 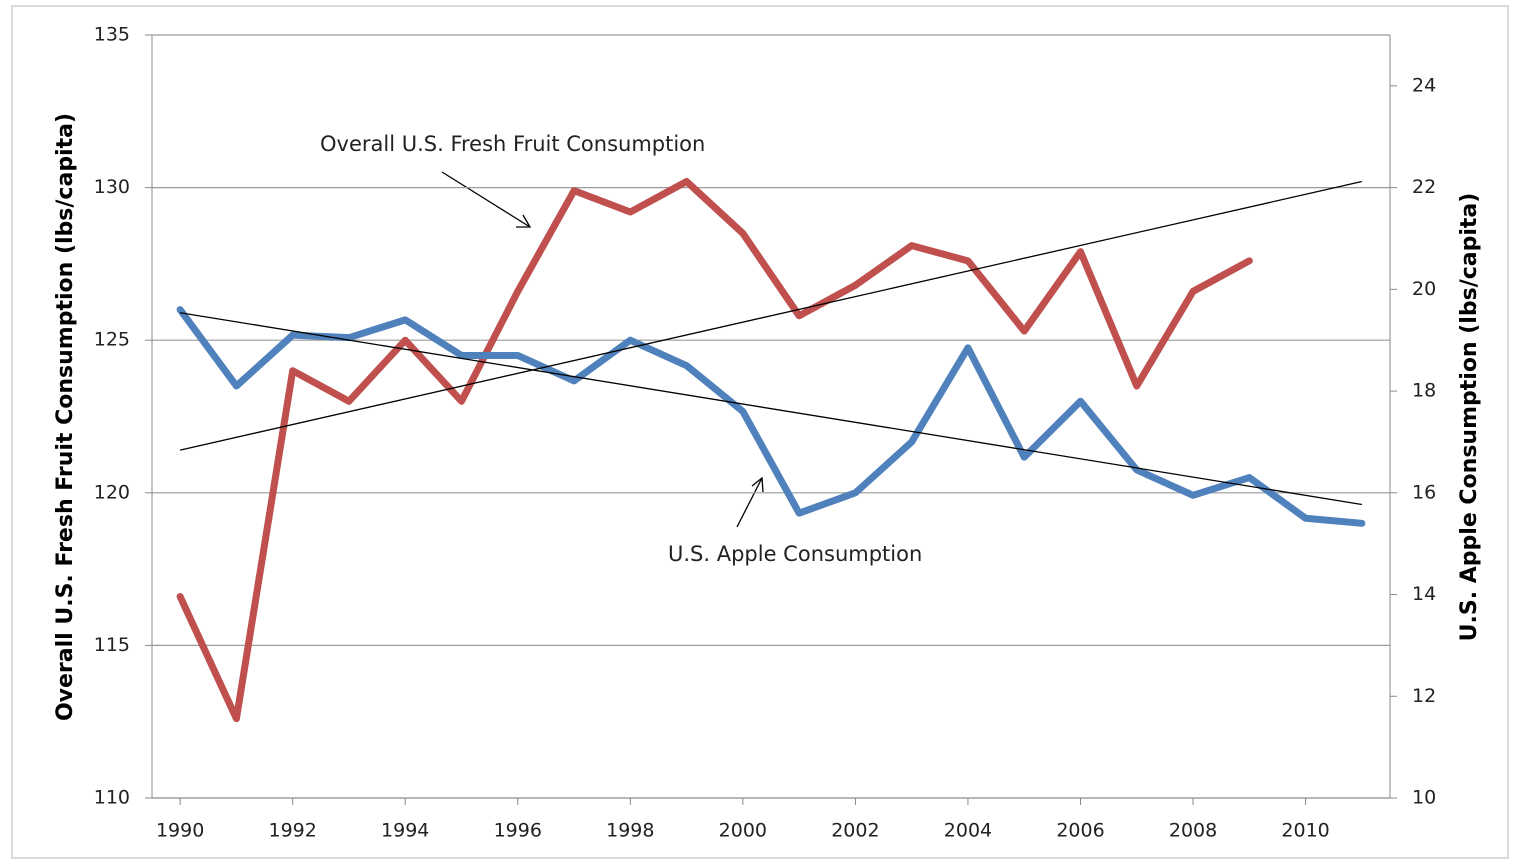 What do you see at coordinates (1424, 696) in the screenshot?
I see `y2-tick-label: 12` at bounding box center [1424, 696].